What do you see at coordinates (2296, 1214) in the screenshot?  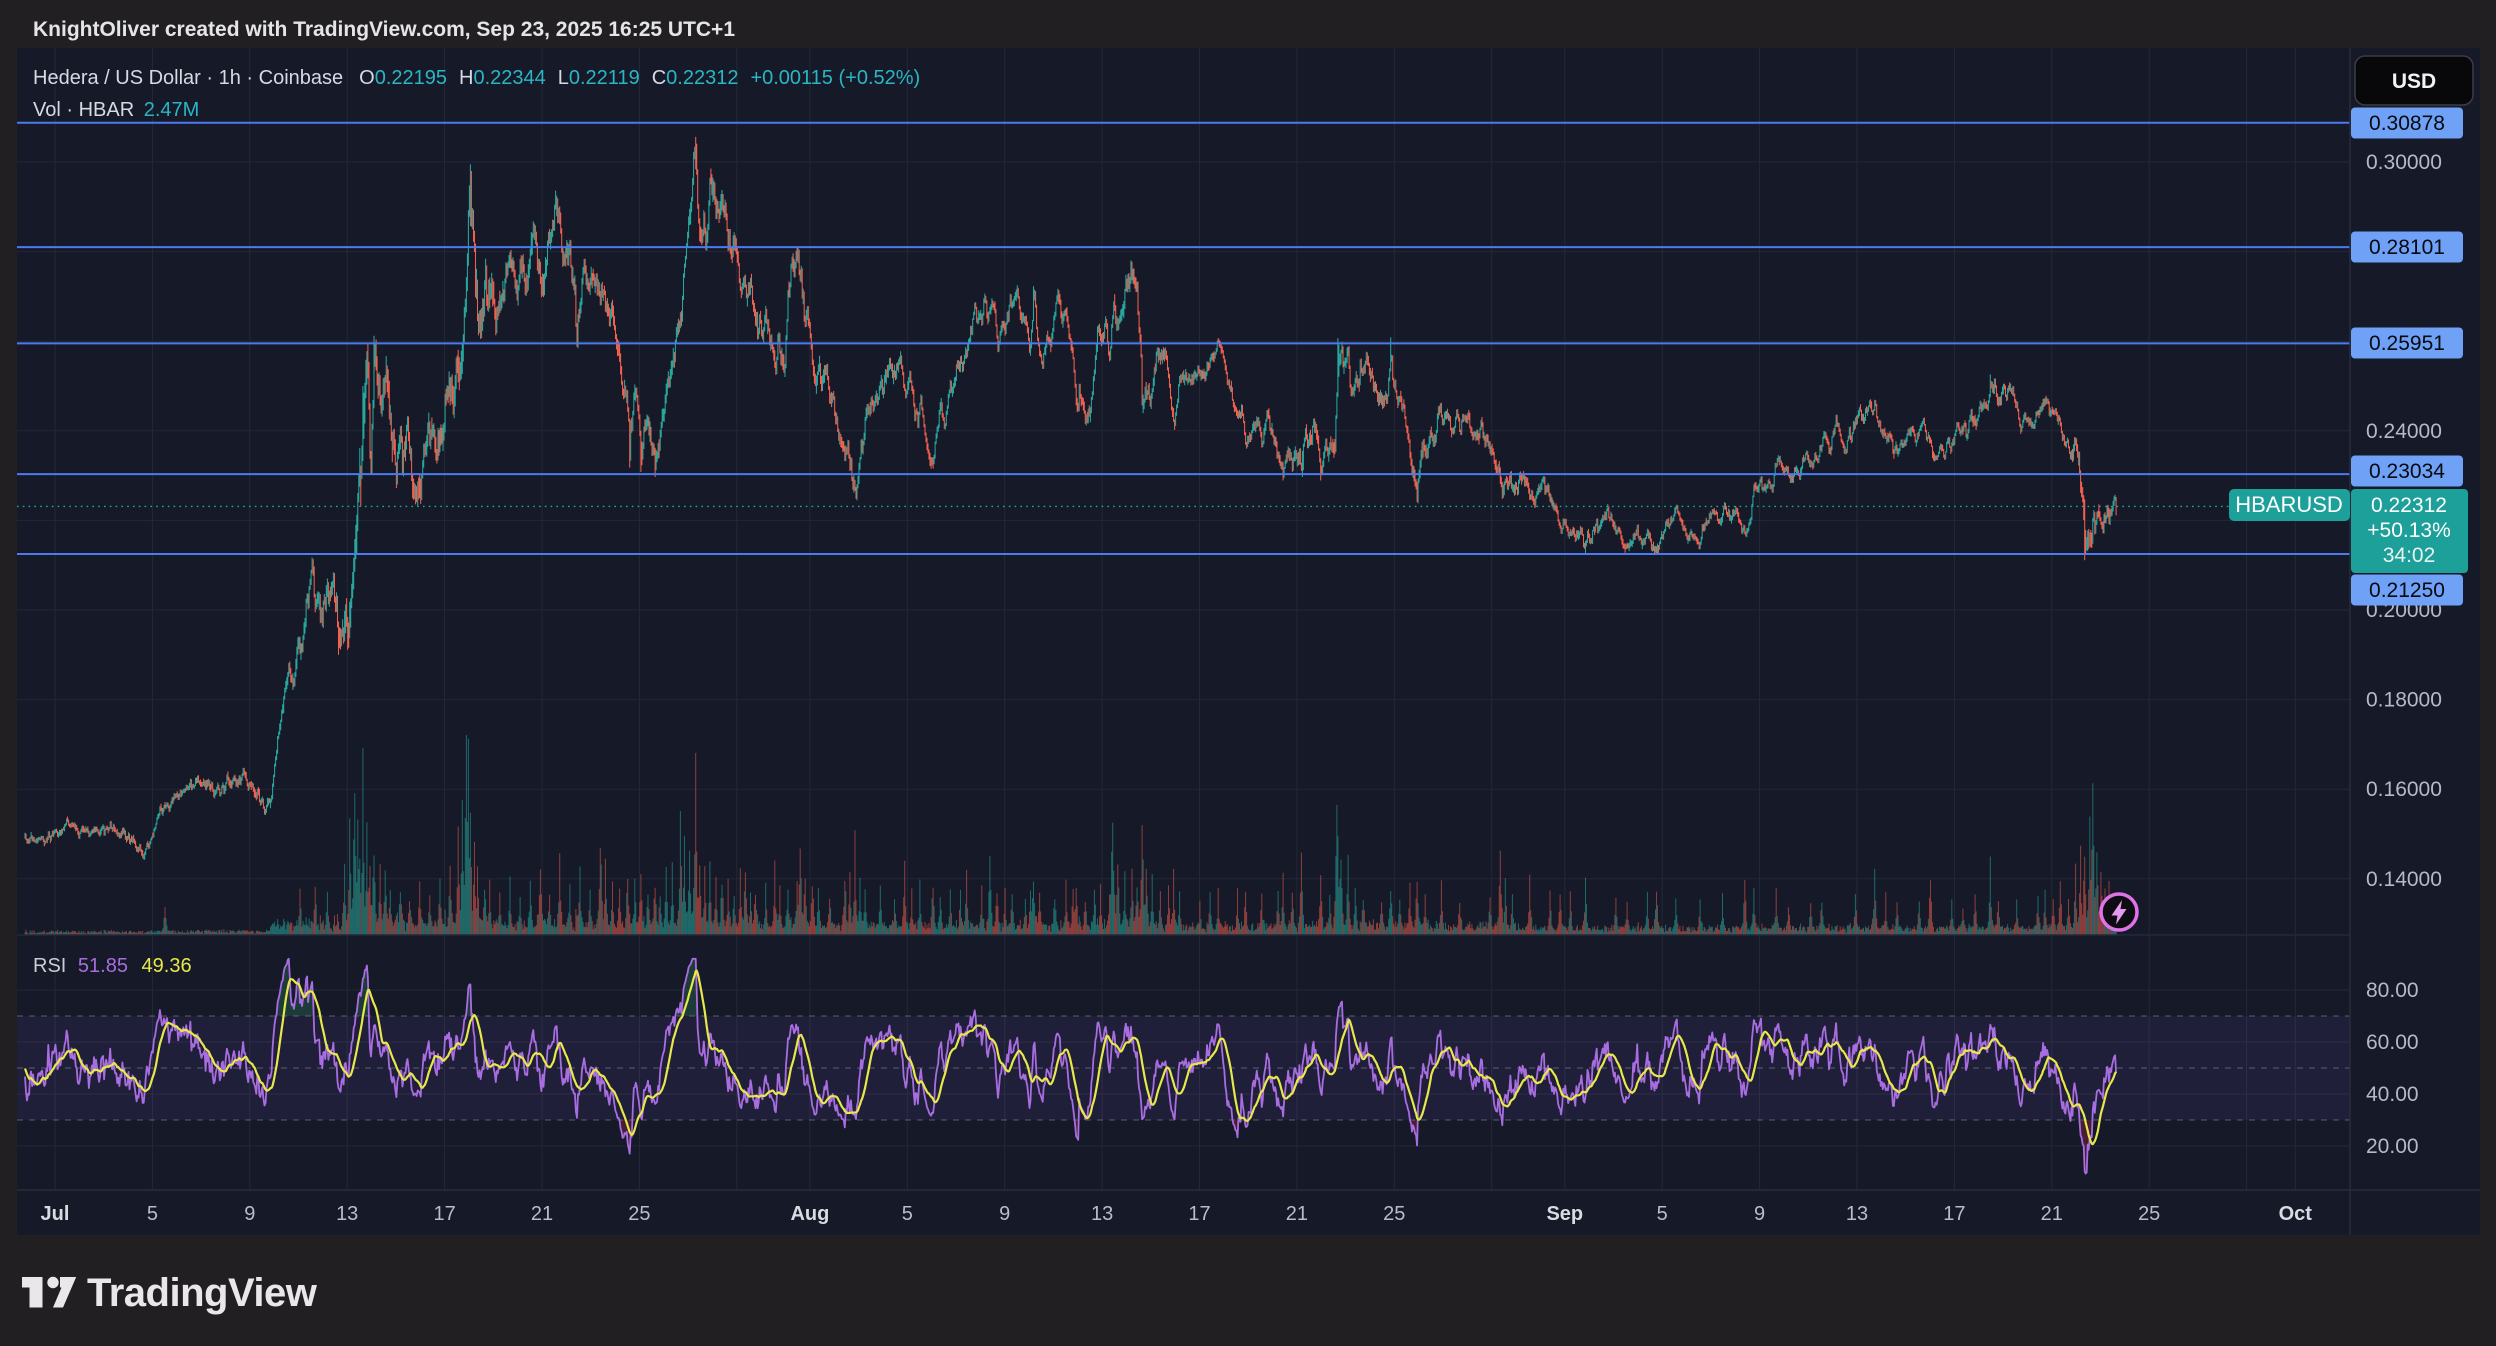 I see `svg-text: Oct` at bounding box center [2296, 1214].